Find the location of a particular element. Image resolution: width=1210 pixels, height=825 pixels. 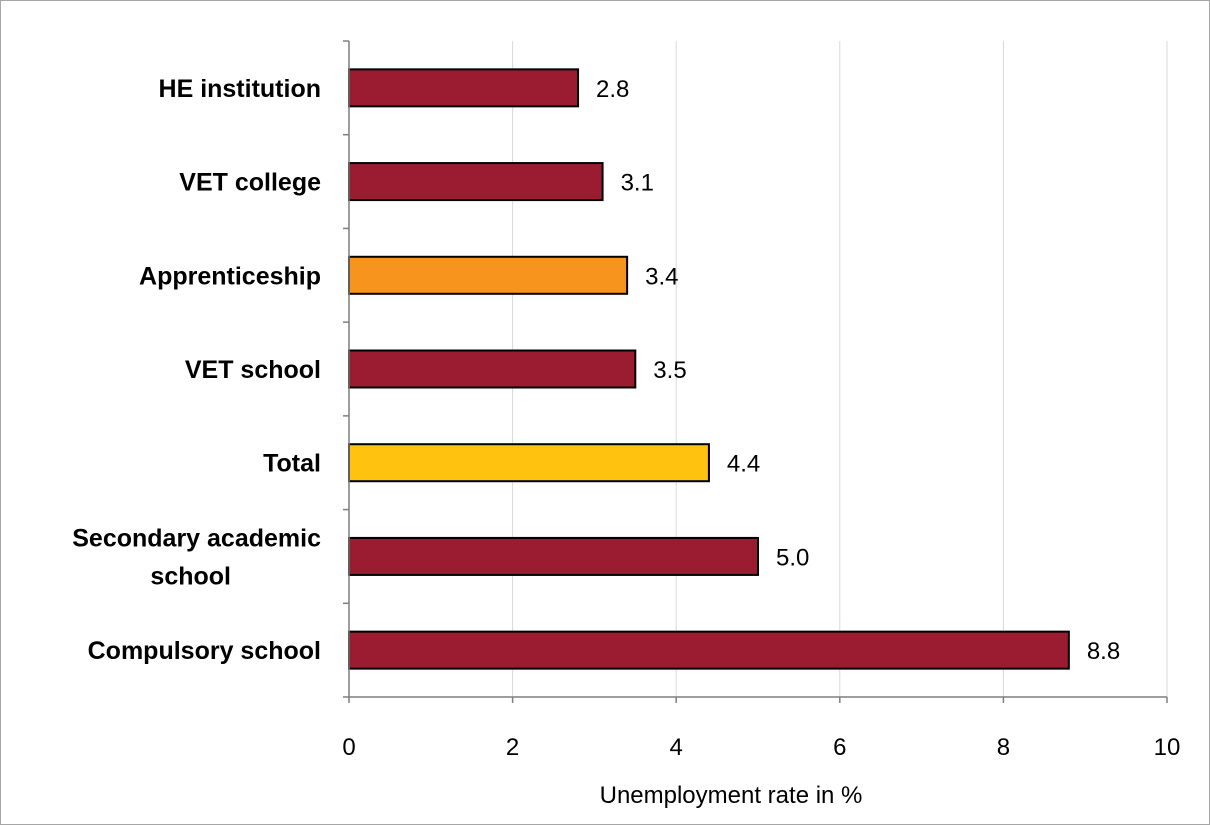

x-tick-label-0: 0 is located at coordinates (348, 747).